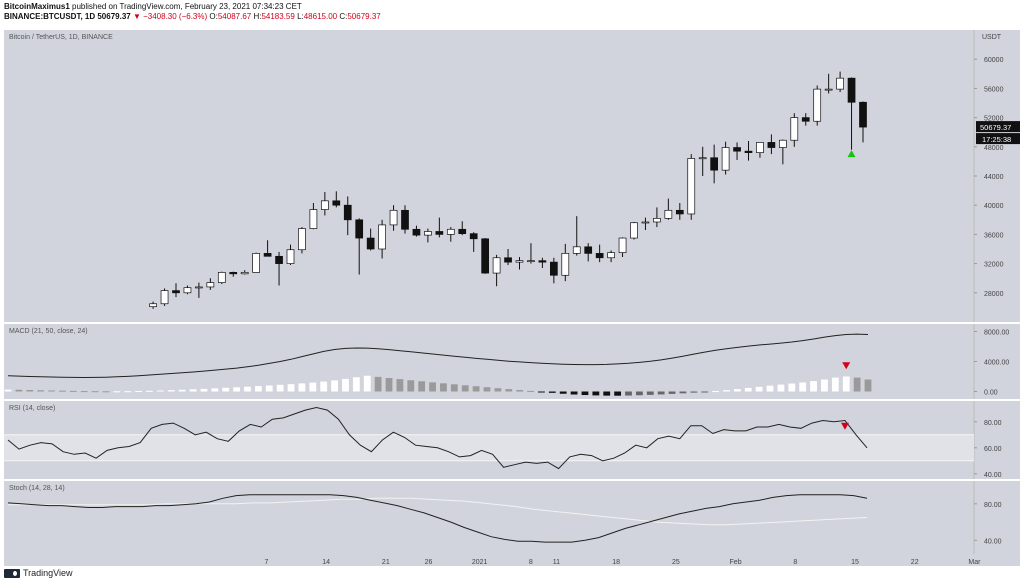 This screenshot has width=1024, height=585. Describe the element at coordinates (736, 562) in the screenshot. I see `x-tick-label: Feb` at that location.